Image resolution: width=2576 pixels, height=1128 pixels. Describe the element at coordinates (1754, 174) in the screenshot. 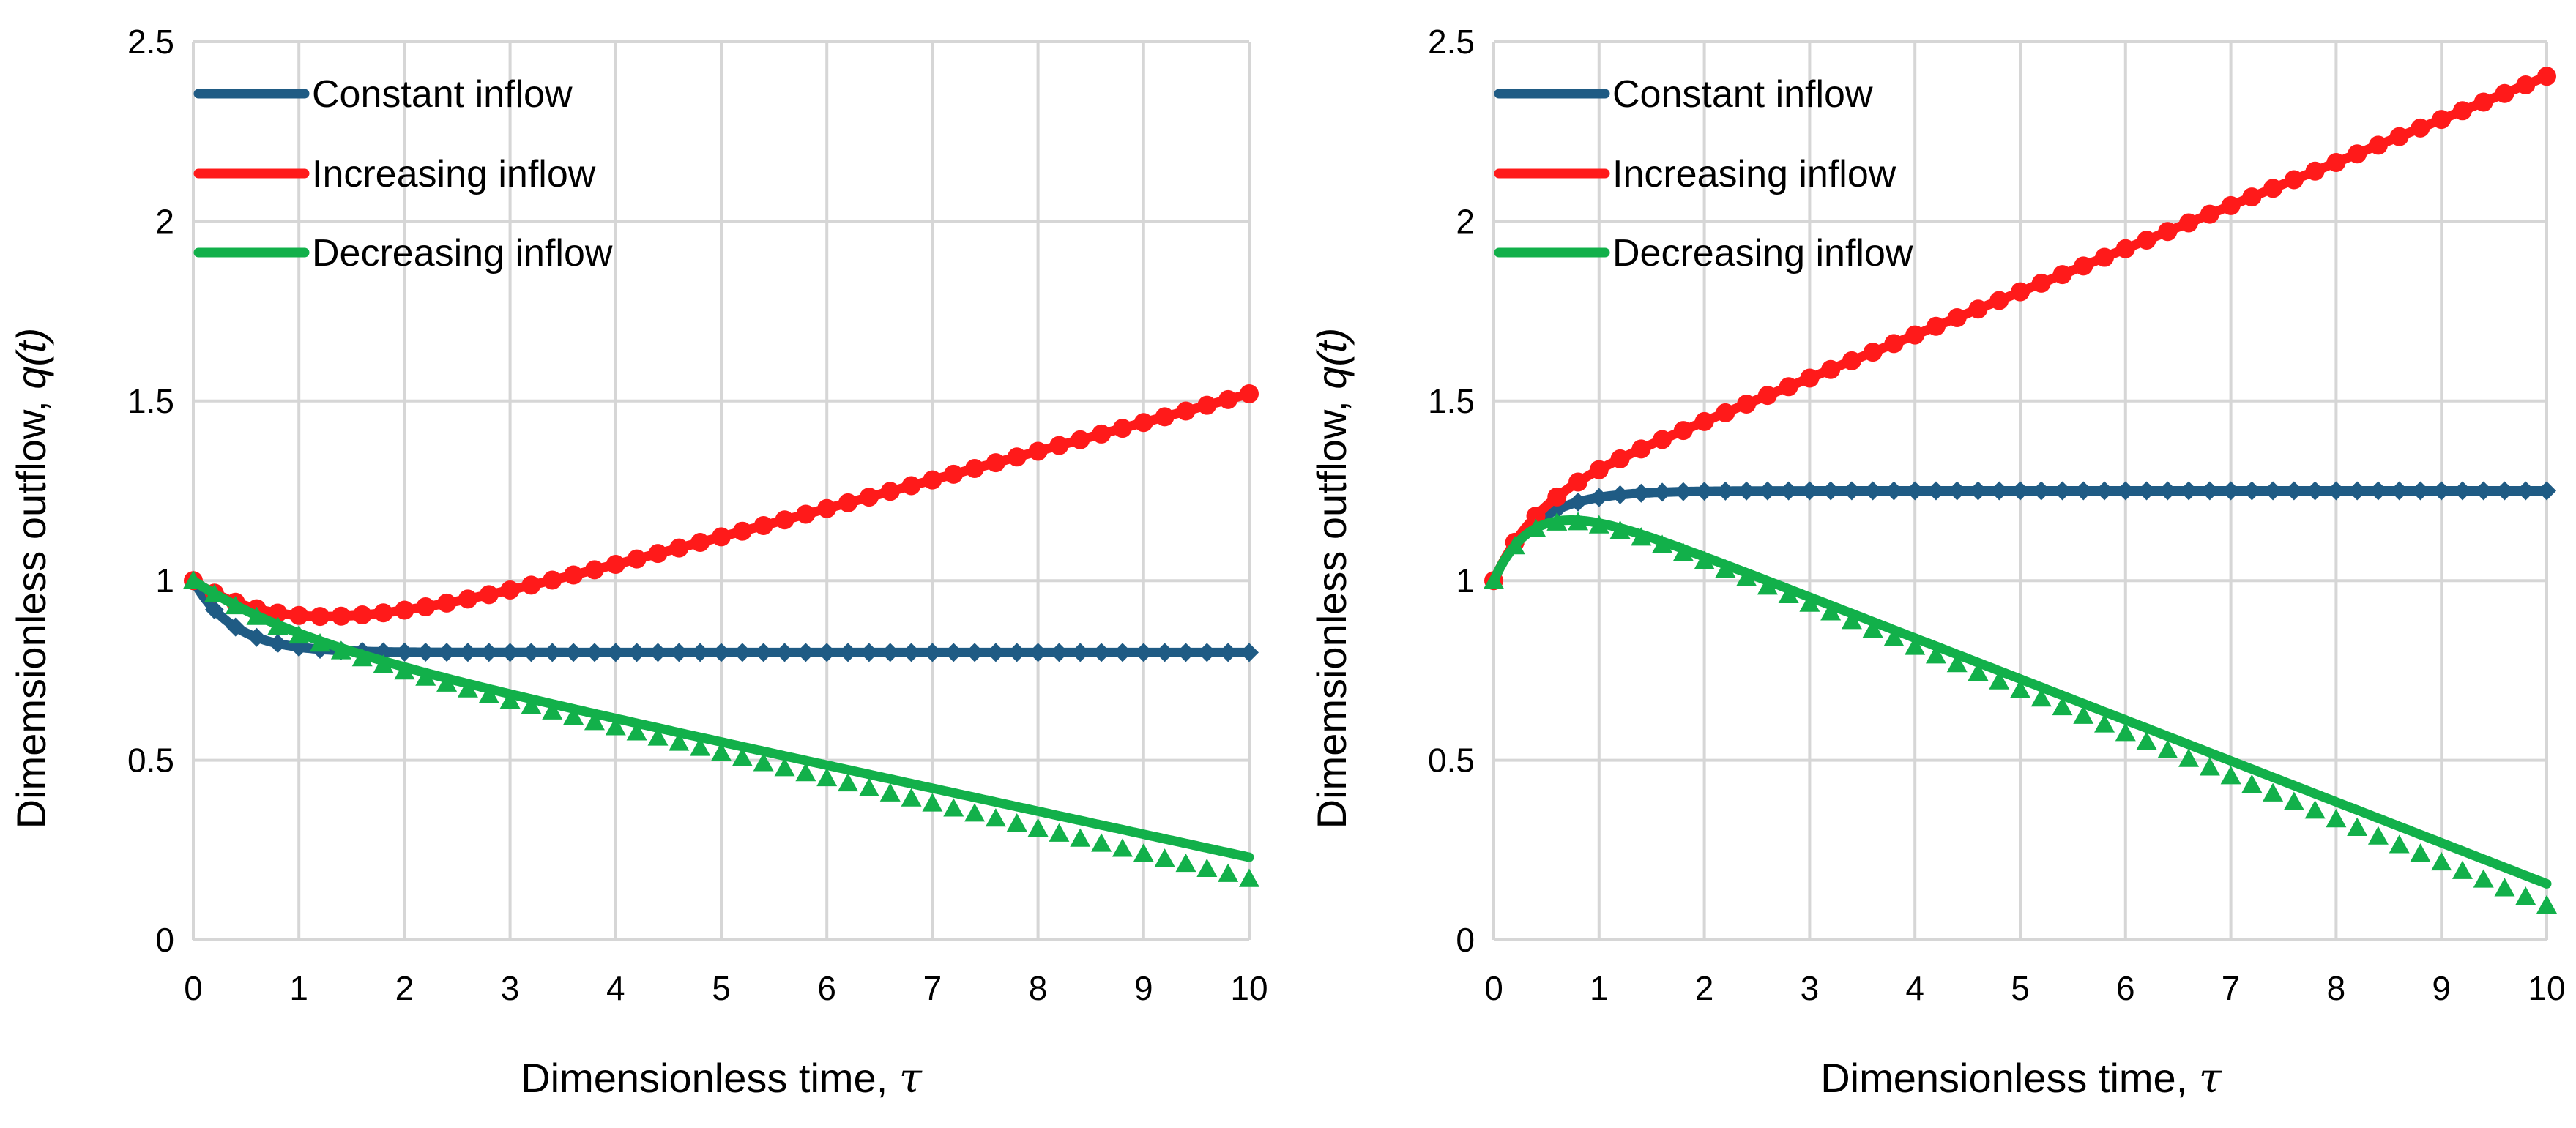

I see `right-legend-label-increasing-inflow: Increasing inflow` at that location.